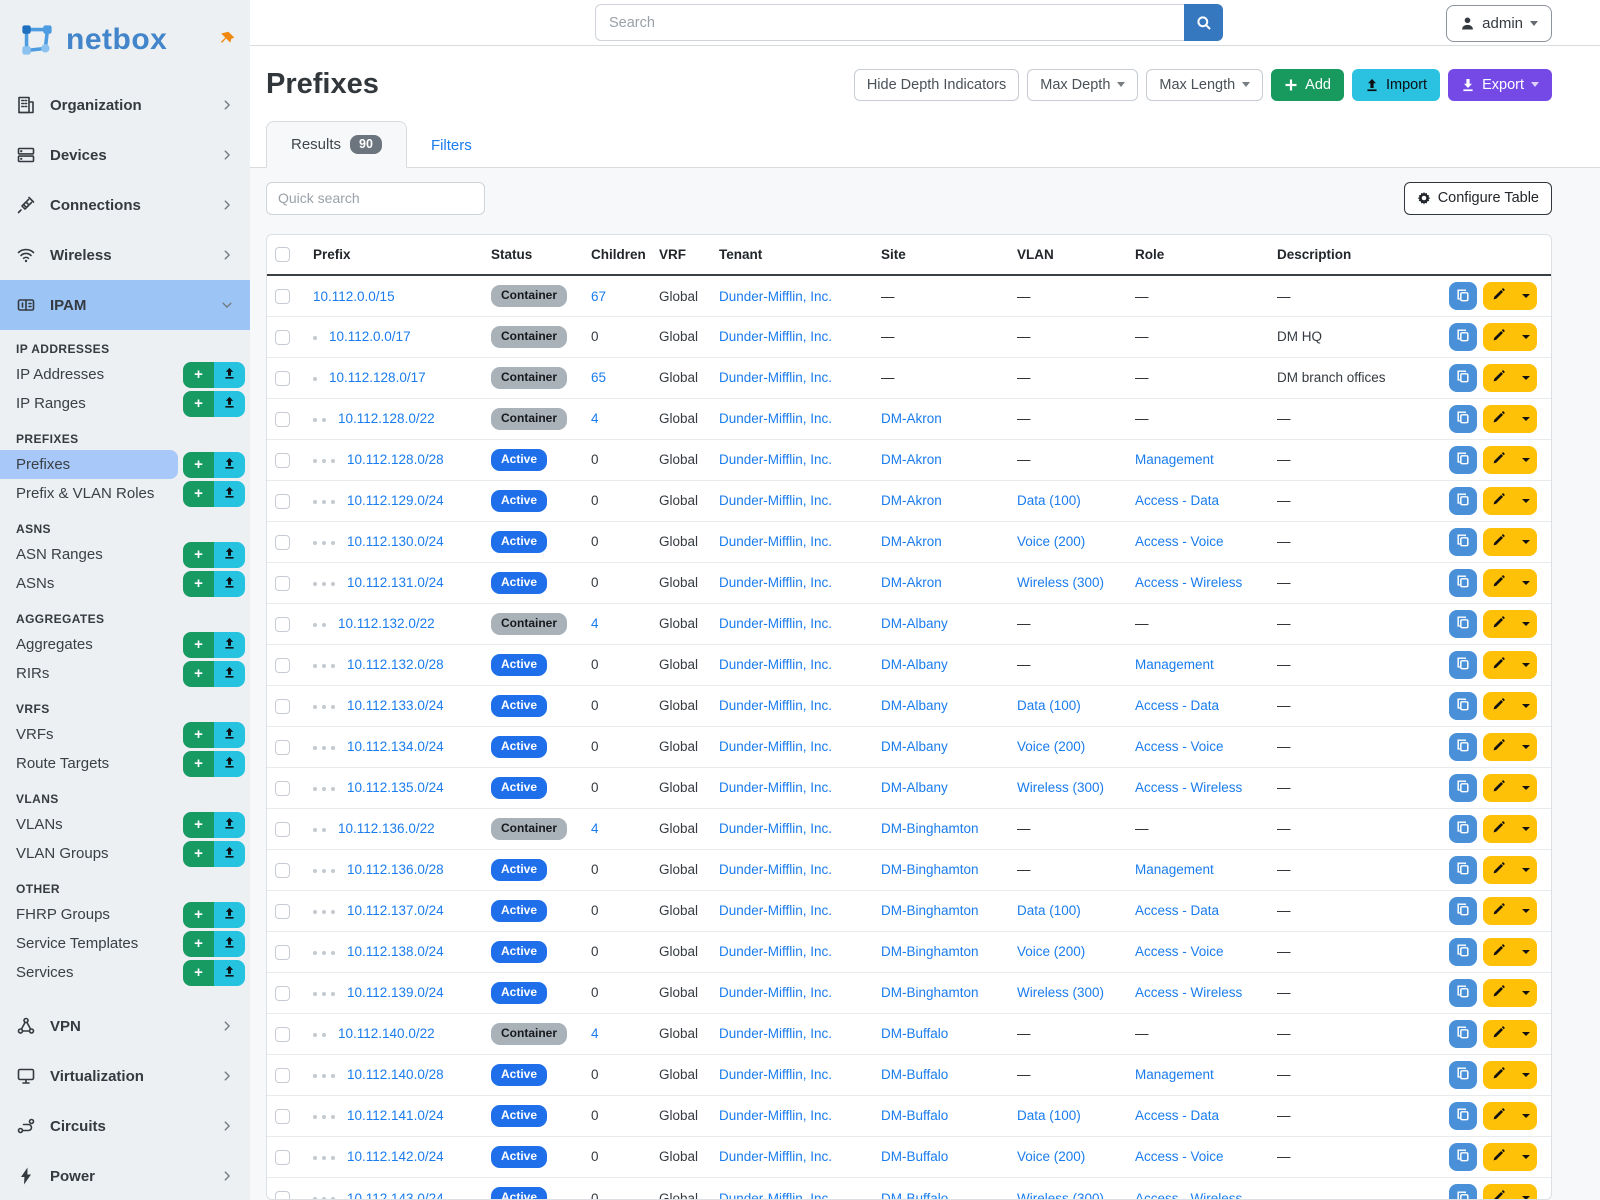 This screenshot has height=1200, width=1600. I want to click on prefix-link: 10.112.133.0/24, so click(395, 706).